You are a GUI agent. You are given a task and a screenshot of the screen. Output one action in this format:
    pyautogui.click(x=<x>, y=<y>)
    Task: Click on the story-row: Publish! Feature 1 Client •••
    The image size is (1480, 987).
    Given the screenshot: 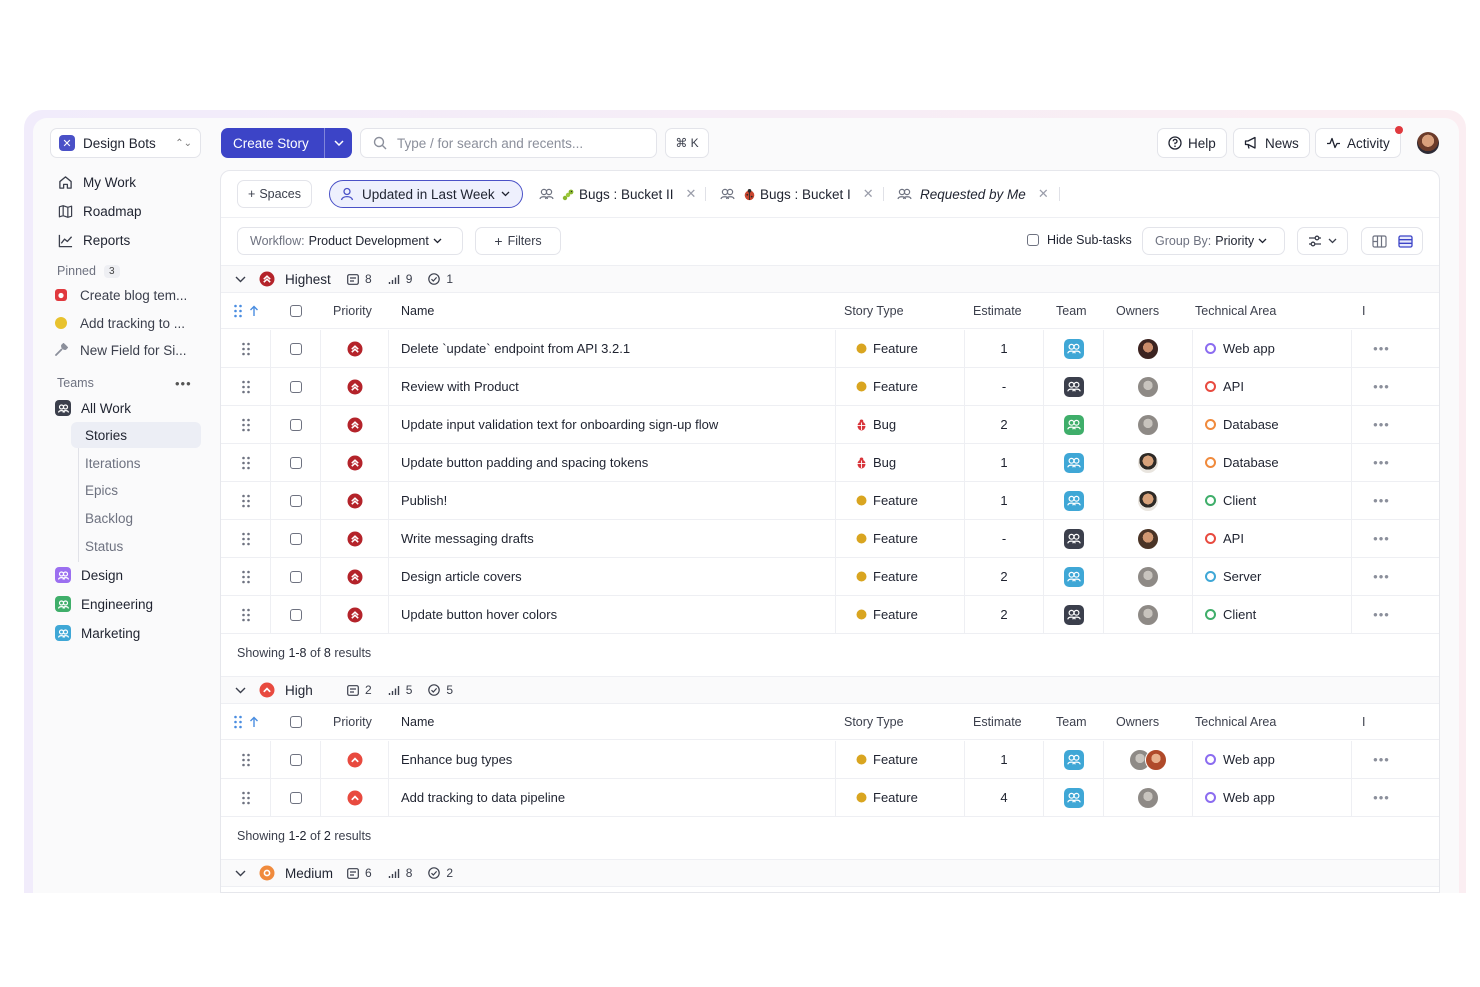 What is the action you would take?
    pyautogui.click(x=830, y=501)
    